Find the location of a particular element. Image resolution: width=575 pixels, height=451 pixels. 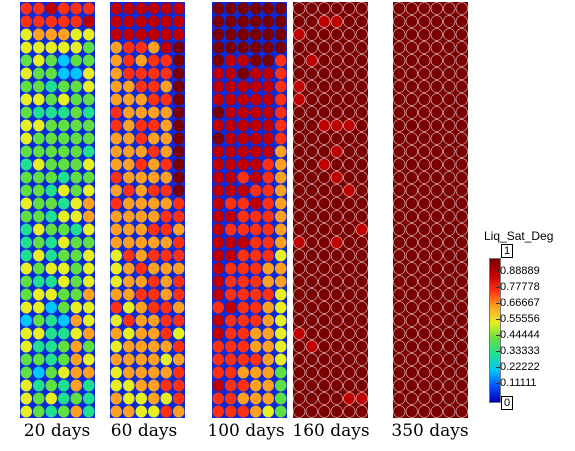

legend-tick-1: 0.88889 is located at coordinates (533, 271).